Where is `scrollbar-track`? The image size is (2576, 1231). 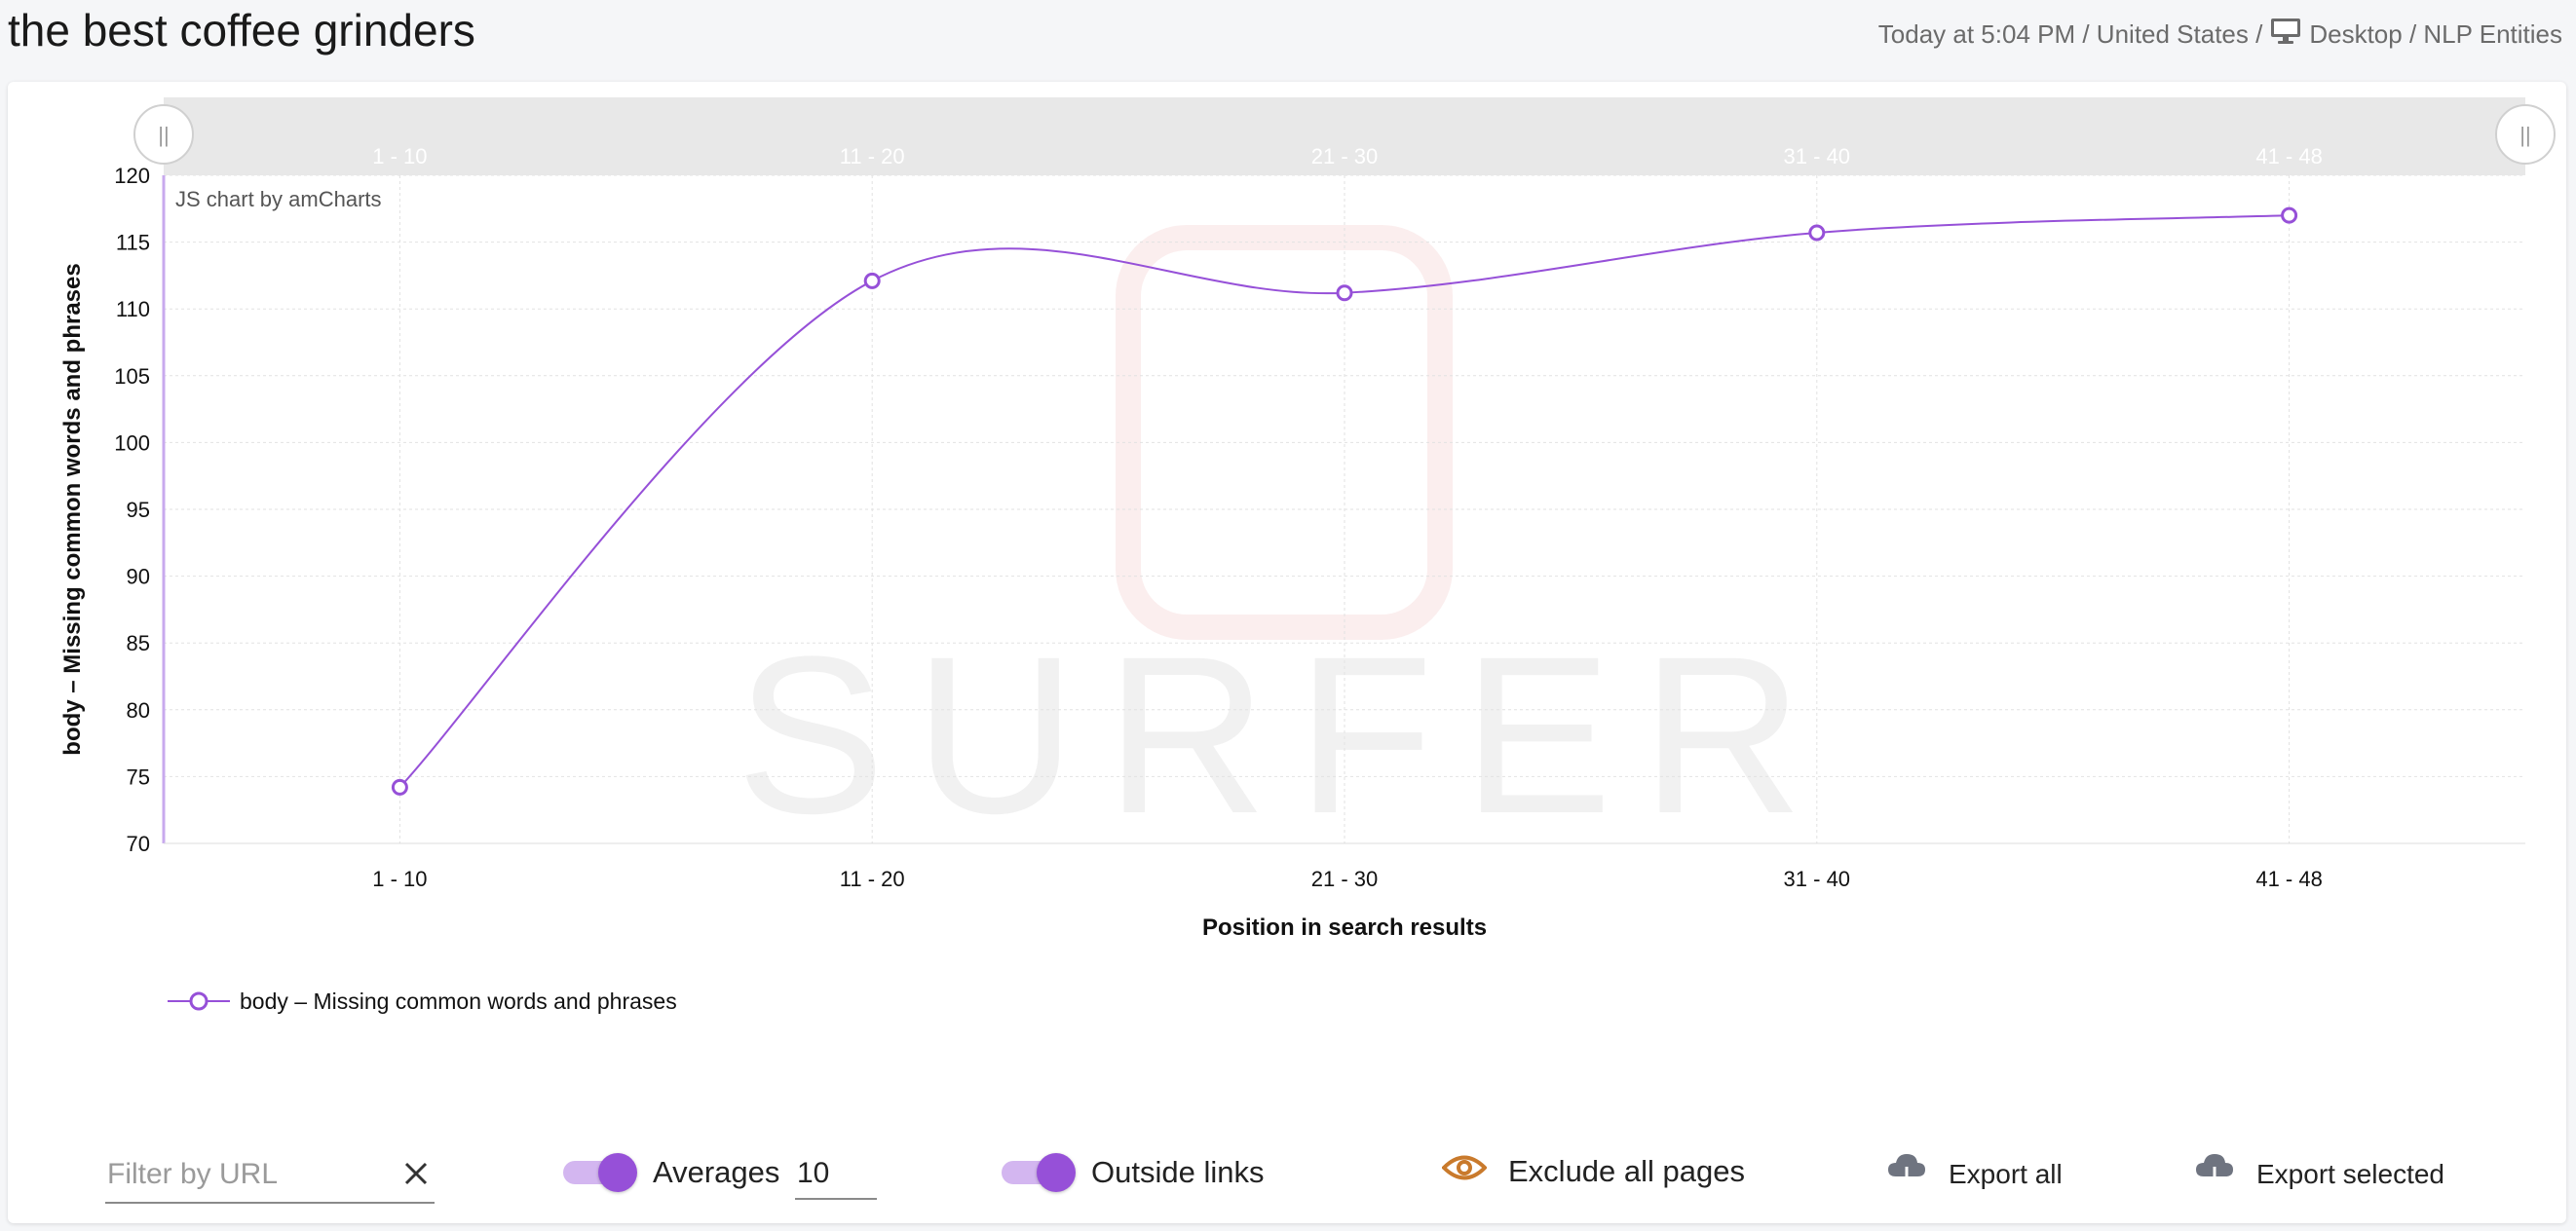 scrollbar-track is located at coordinates (1344, 136).